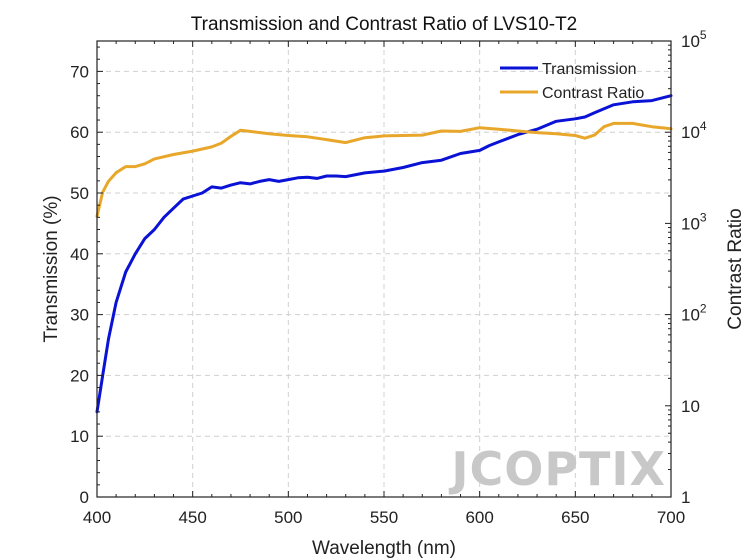 The width and height of the screenshot is (747, 560). Describe the element at coordinates (572, 81) in the screenshot. I see `legend: Transmission Contrast Ratio` at that location.